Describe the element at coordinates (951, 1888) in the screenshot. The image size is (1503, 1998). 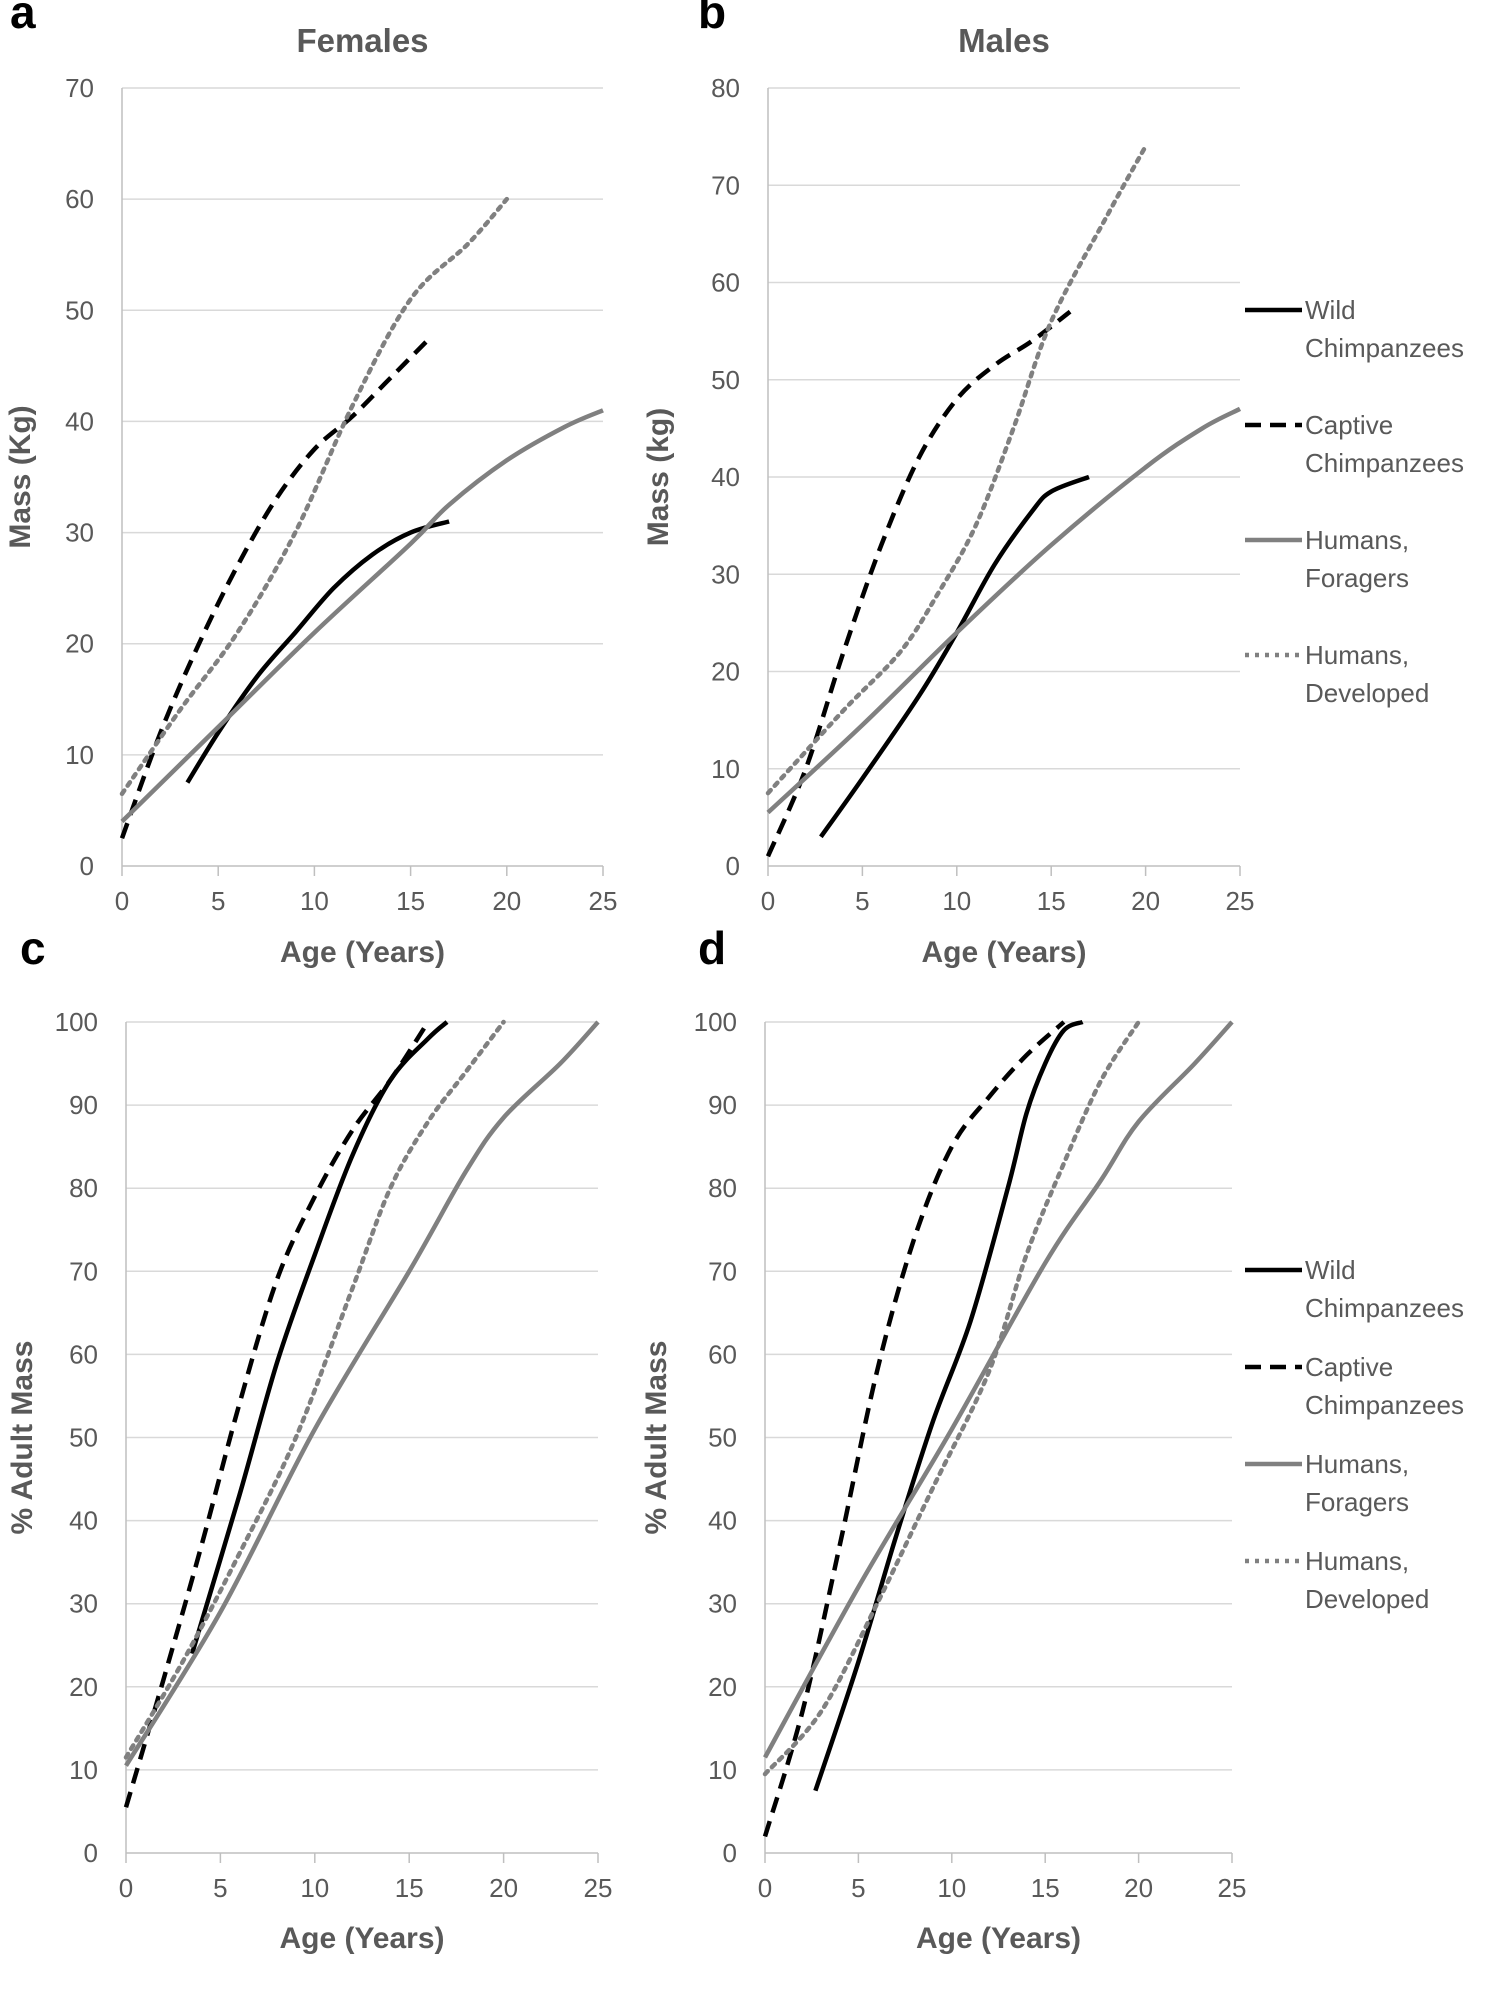
I see `chart-d-xtick-label: 10` at that location.